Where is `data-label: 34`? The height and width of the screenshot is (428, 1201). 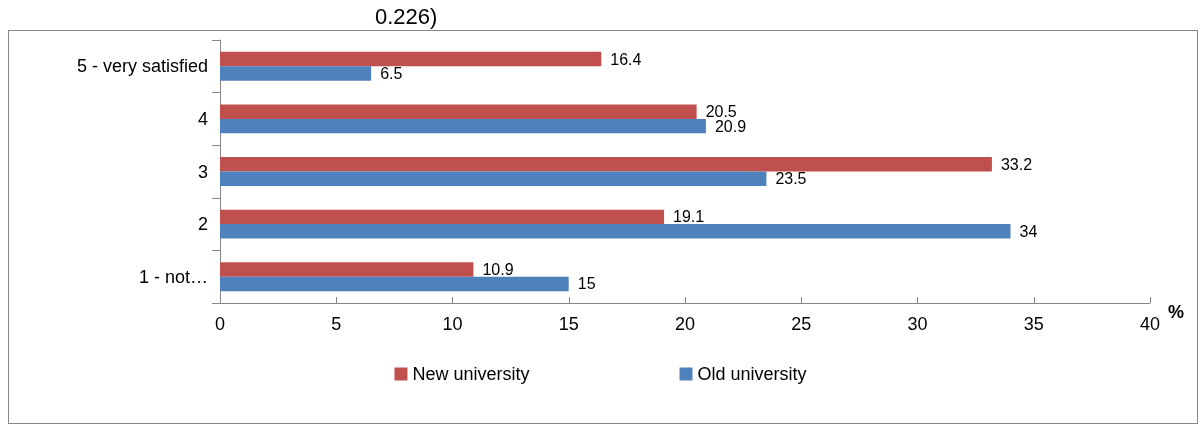 data-label: 34 is located at coordinates (1028, 231).